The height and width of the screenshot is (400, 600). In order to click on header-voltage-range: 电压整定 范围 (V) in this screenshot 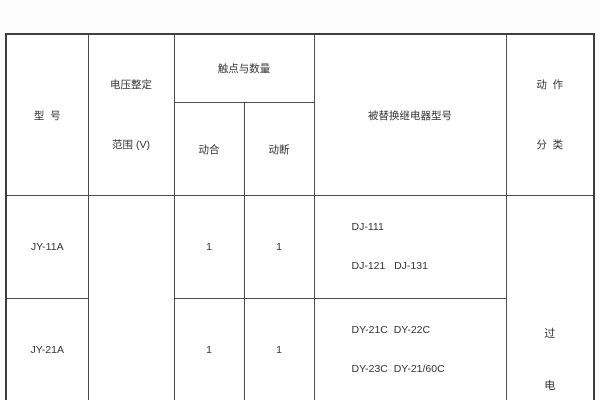, I will do `click(131, 114)`.